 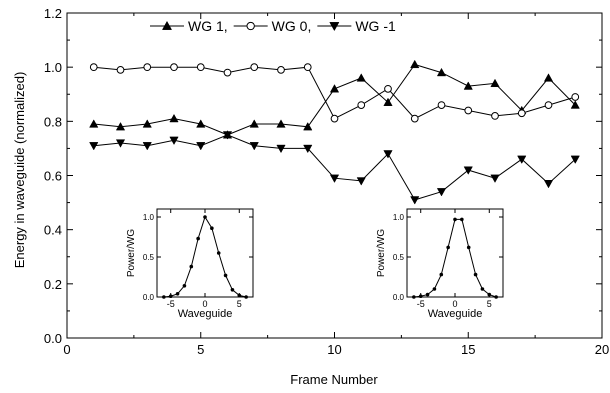 What do you see at coordinates (421, 304) in the screenshot?
I see `inset-x-tick-label: -5` at bounding box center [421, 304].